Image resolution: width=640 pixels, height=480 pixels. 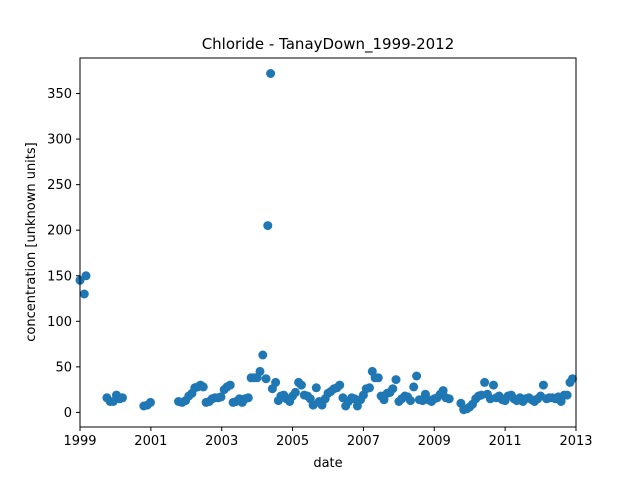 I want to click on y-tick-label: 300, so click(x=59, y=140).